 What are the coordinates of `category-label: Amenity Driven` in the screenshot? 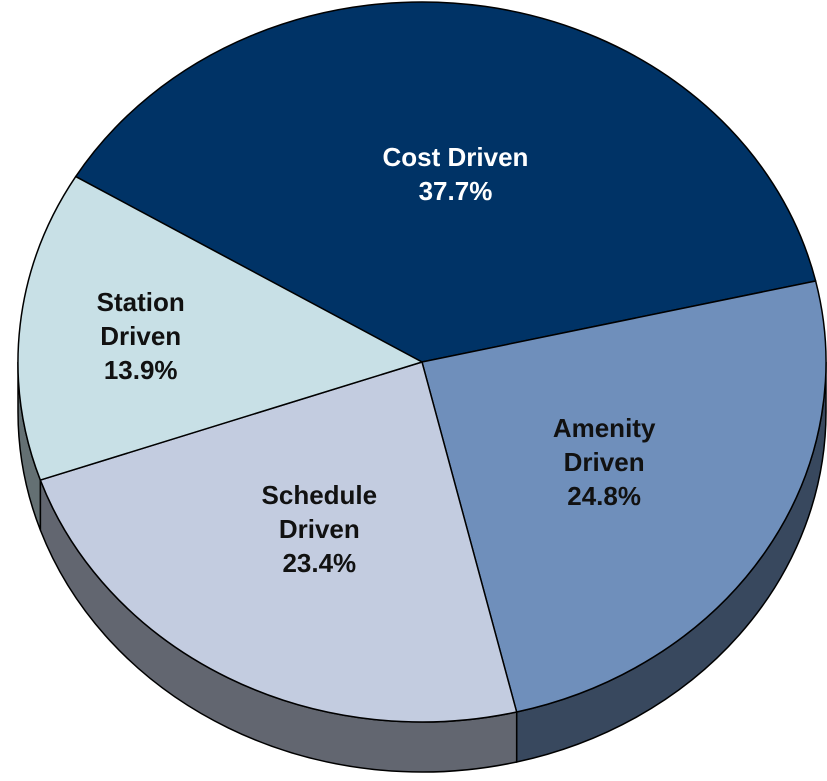 It's located at (604, 445).